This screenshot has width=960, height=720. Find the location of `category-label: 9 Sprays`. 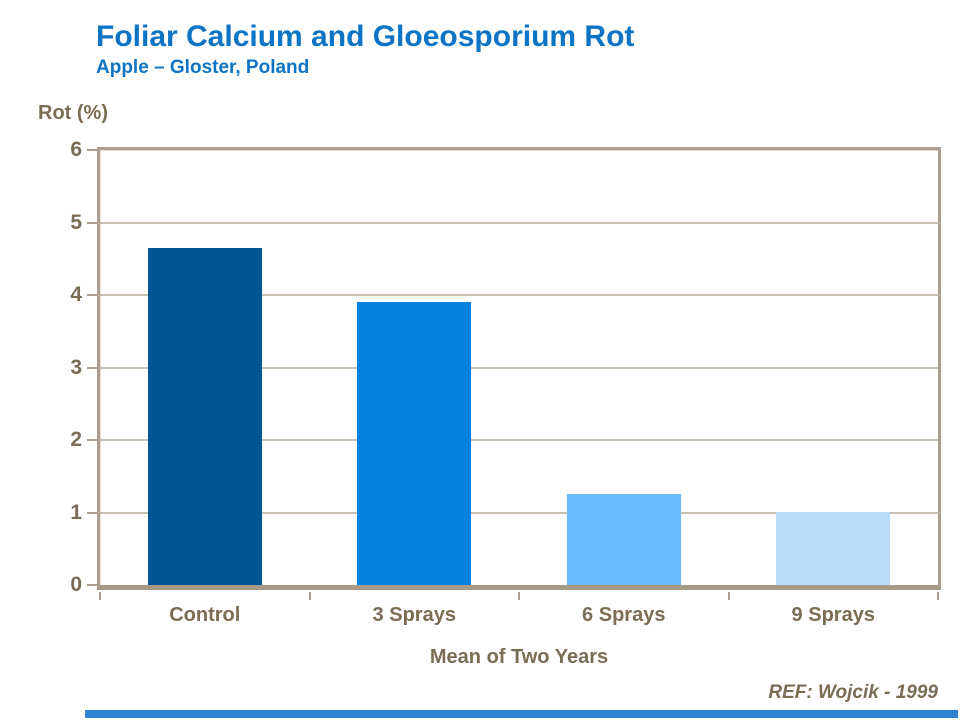

category-label: 9 Sprays is located at coordinates (833, 615).